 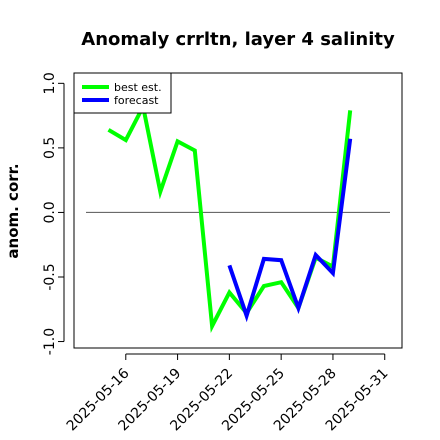 I want to click on y-tick-label: 0.0, so click(x=50, y=212).